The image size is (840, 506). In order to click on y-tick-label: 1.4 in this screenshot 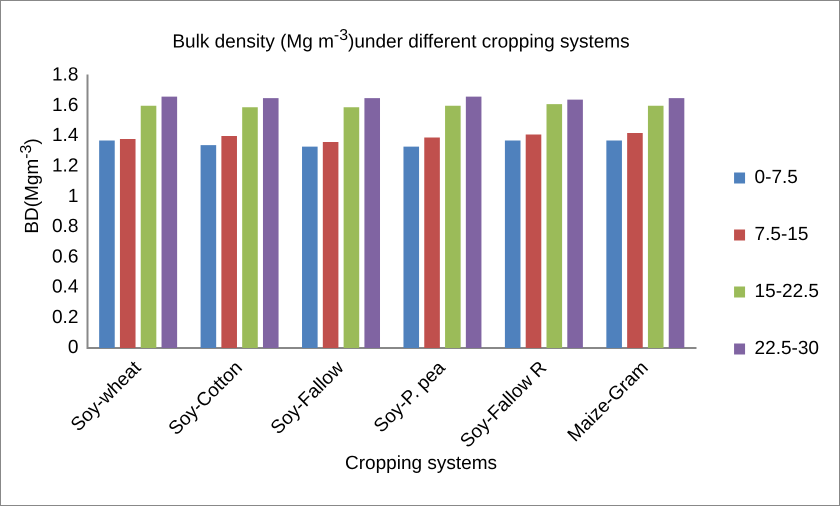, I will do `click(65, 135)`.